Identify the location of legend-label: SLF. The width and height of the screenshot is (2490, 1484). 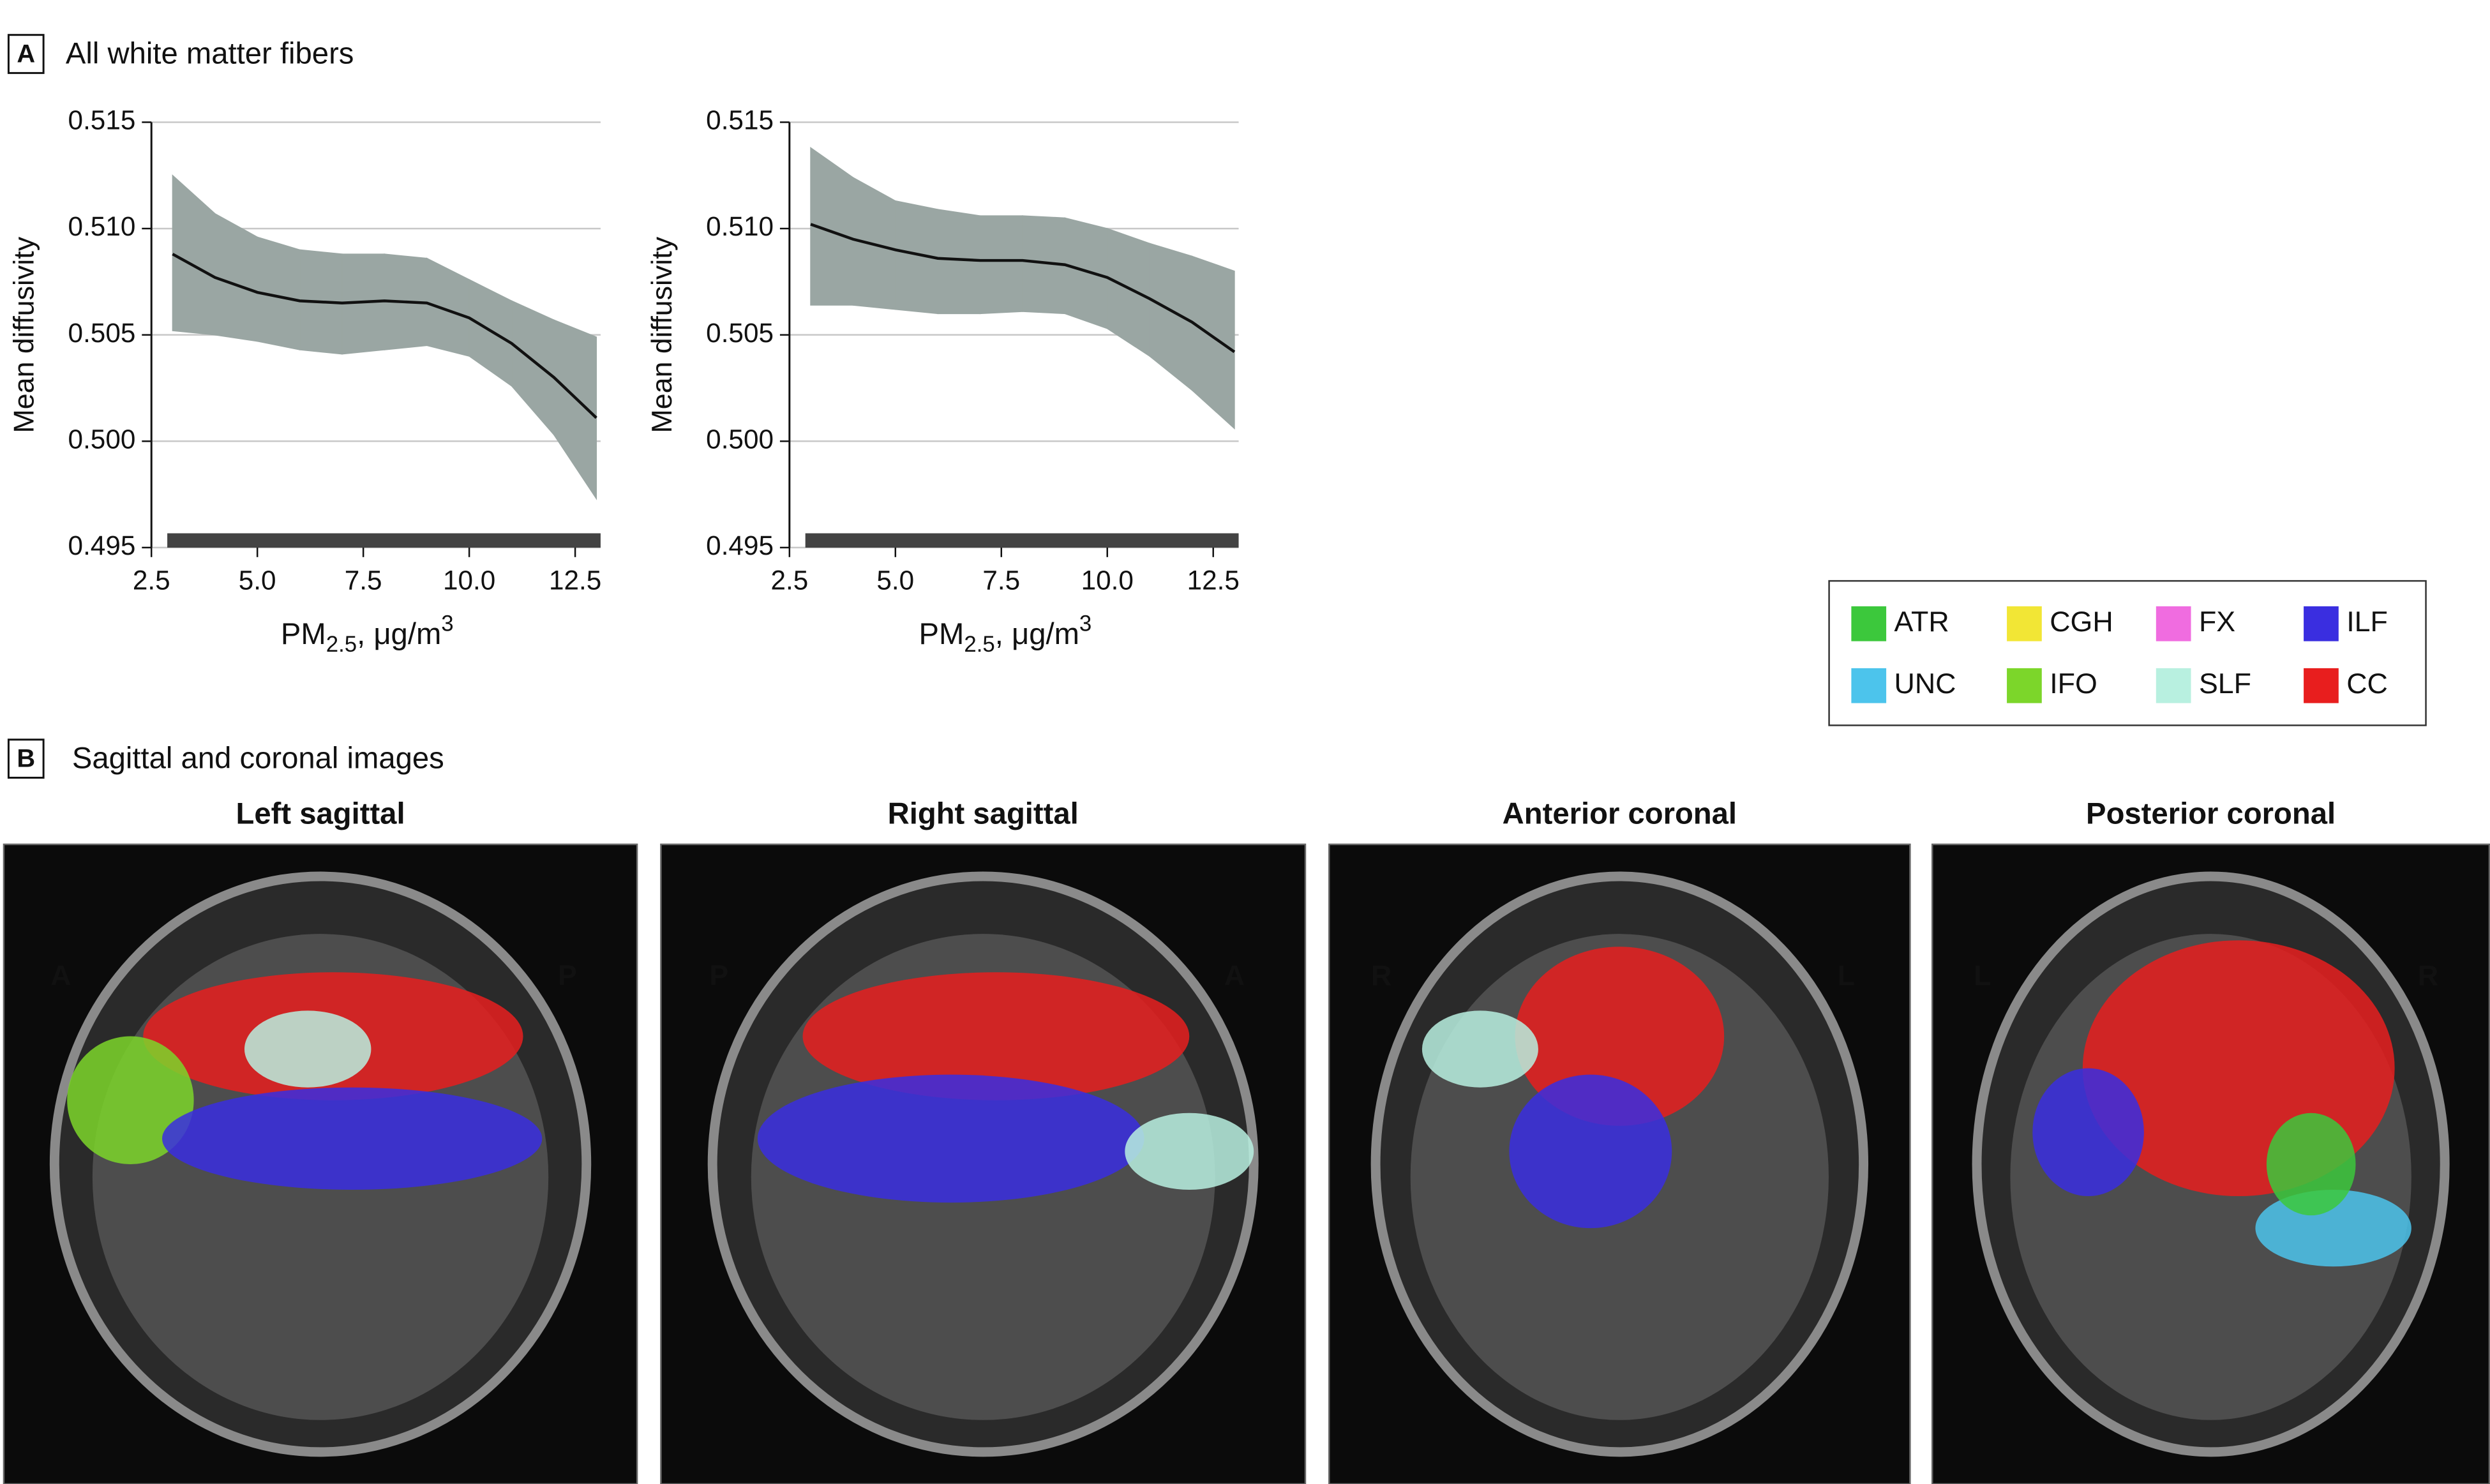
(2225, 684).